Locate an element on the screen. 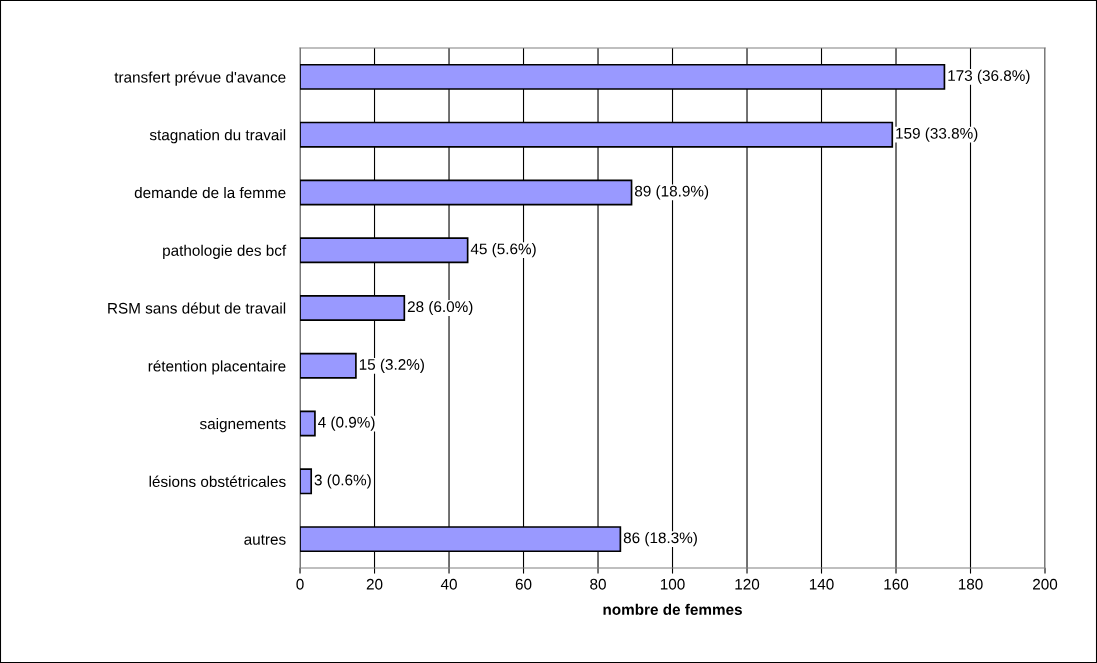 The image size is (1097, 663). x-tick-label: 80 is located at coordinates (598, 584).